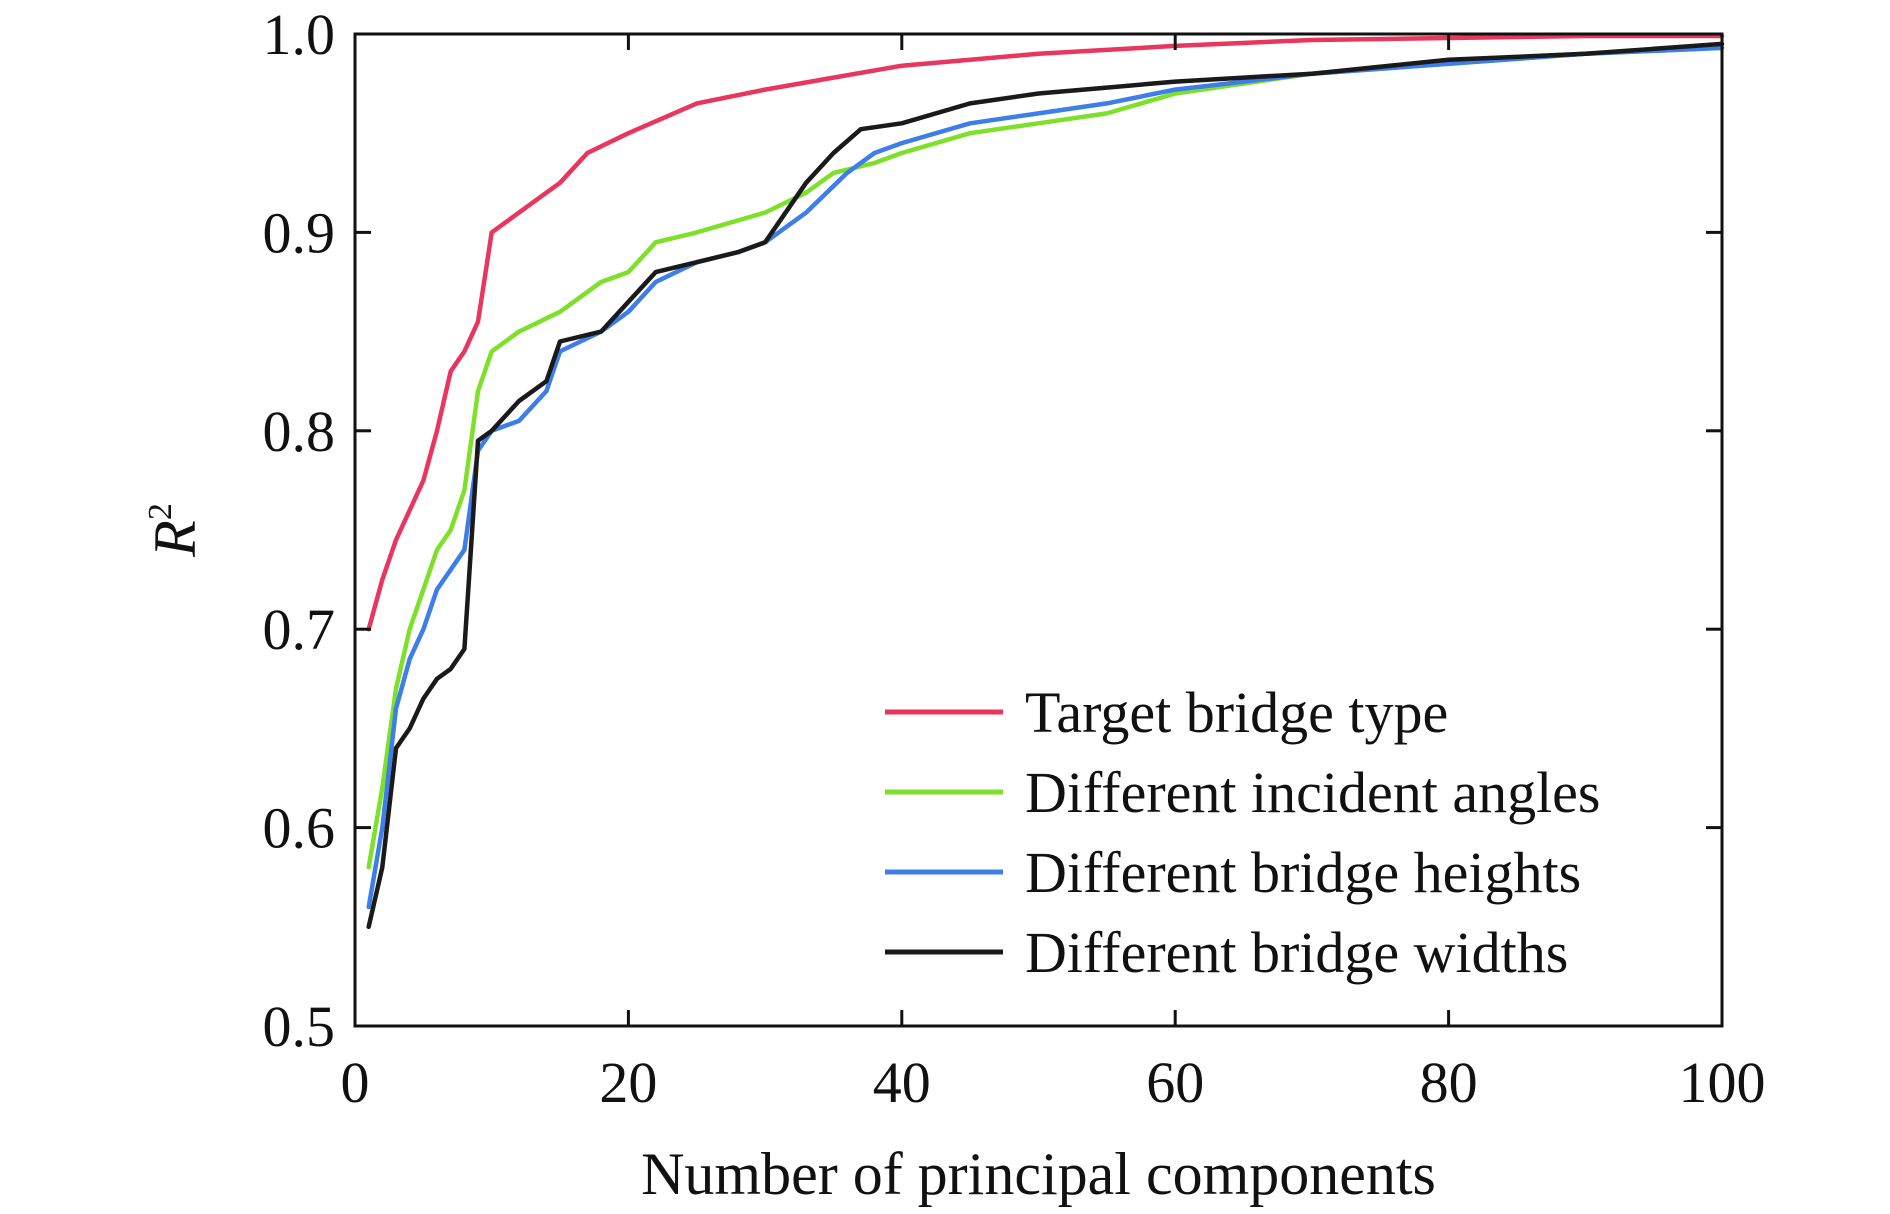 This screenshot has width=1890, height=1214. Describe the element at coordinates (628, 1082) in the screenshot. I see `x-tick-label: 20` at that location.